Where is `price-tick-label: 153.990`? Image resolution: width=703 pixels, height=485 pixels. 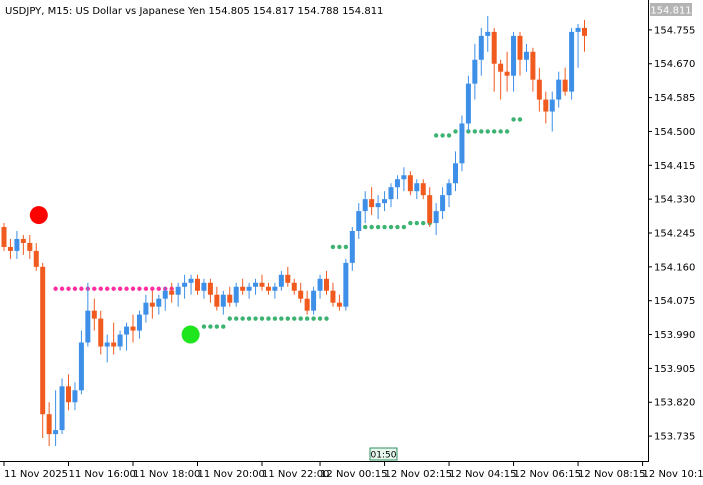 price-tick-label: 153.990 is located at coordinates (674, 335).